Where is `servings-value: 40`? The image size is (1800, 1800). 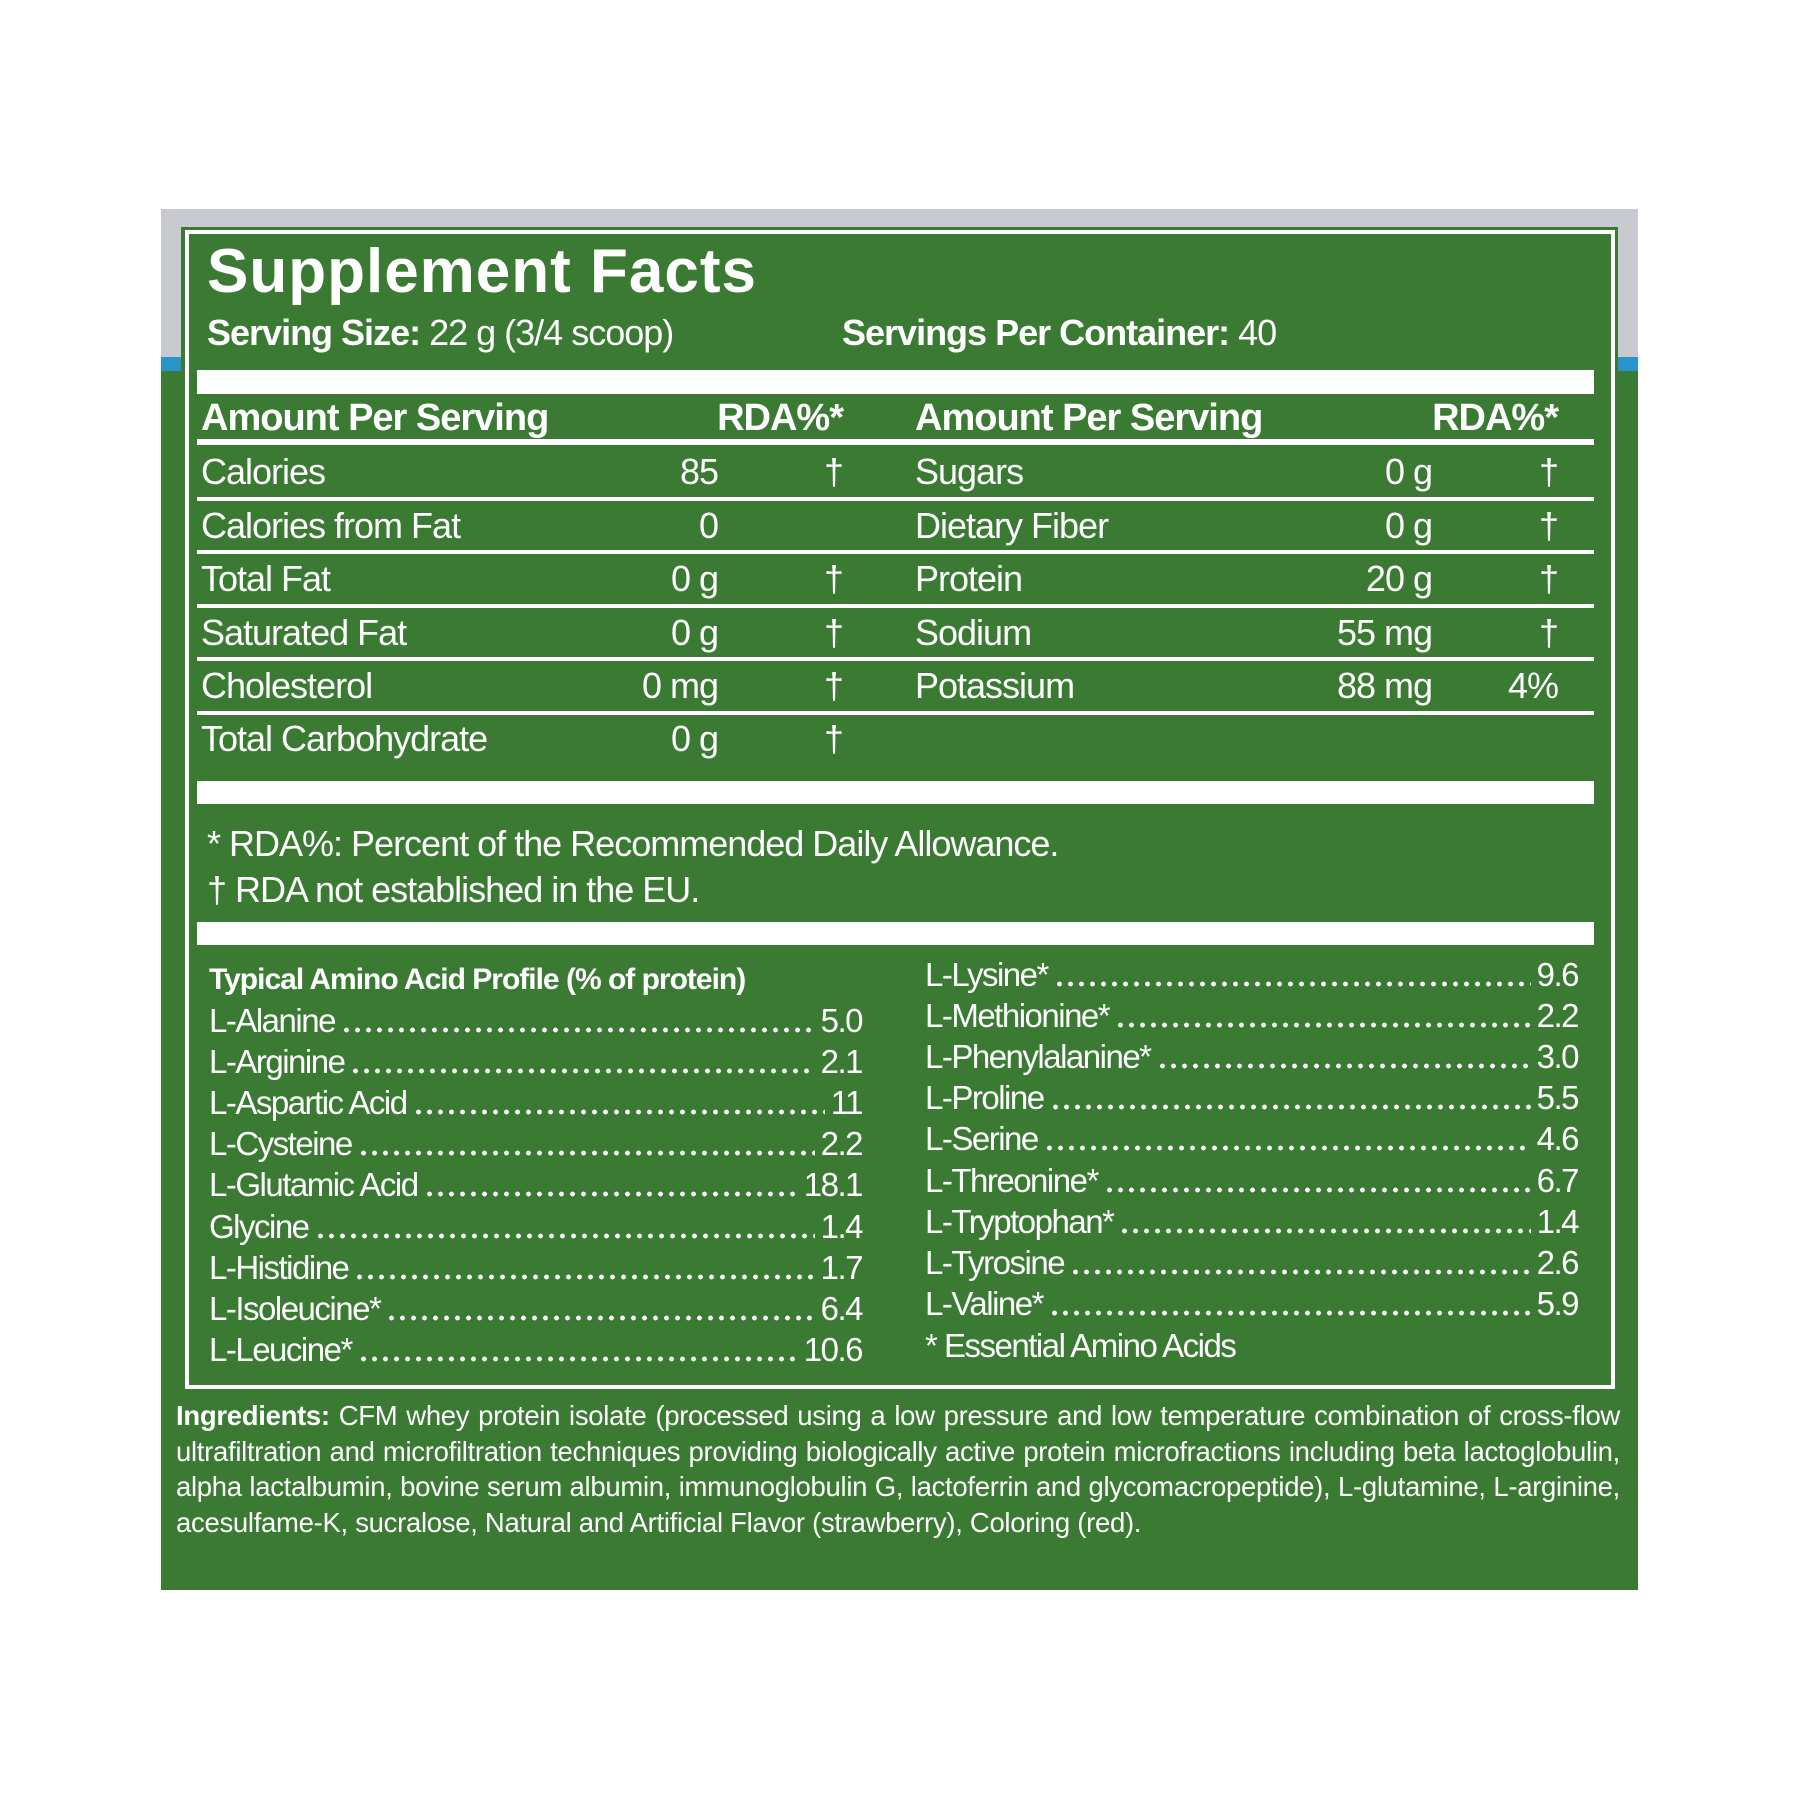 servings-value: 40 is located at coordinates (1257, 332).